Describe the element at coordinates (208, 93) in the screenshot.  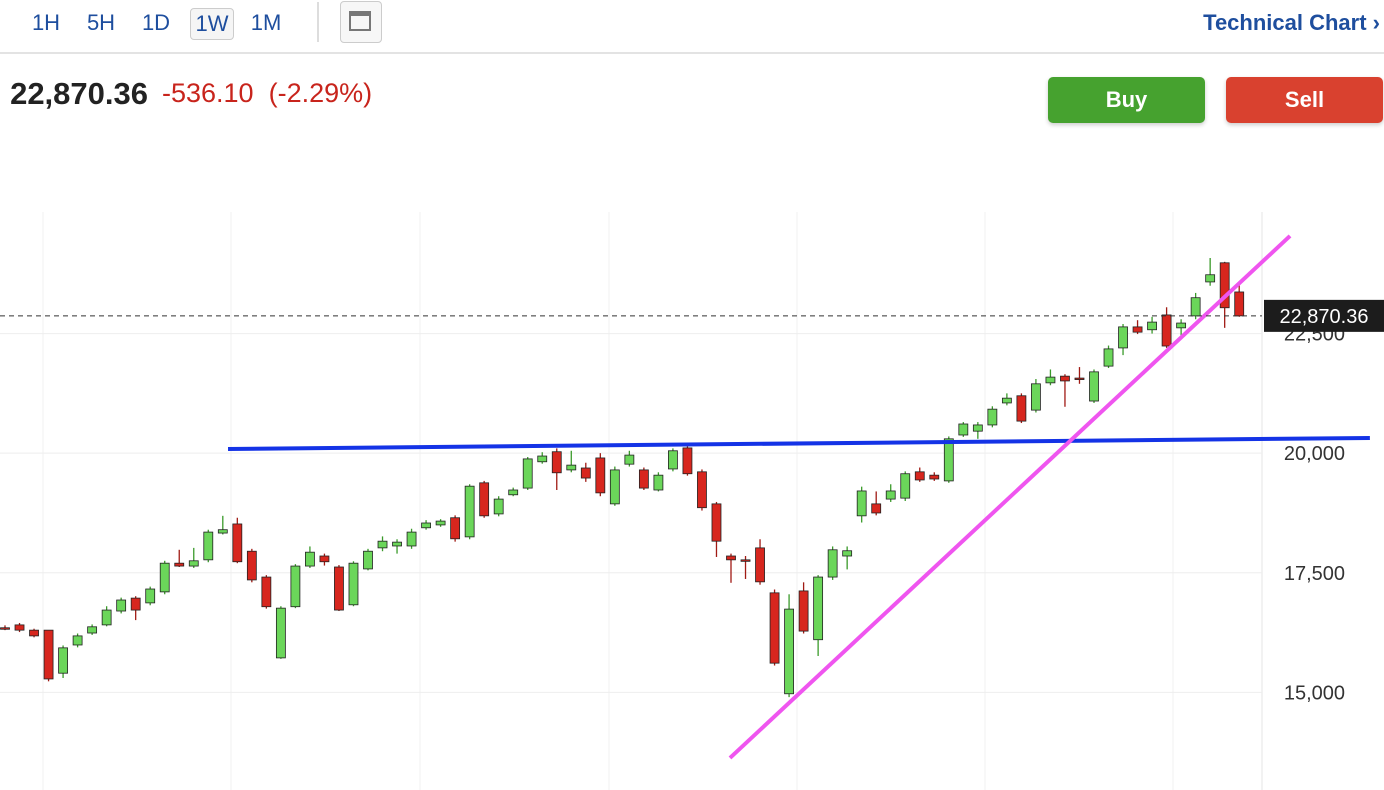
I see `change: -536.10` at that location.